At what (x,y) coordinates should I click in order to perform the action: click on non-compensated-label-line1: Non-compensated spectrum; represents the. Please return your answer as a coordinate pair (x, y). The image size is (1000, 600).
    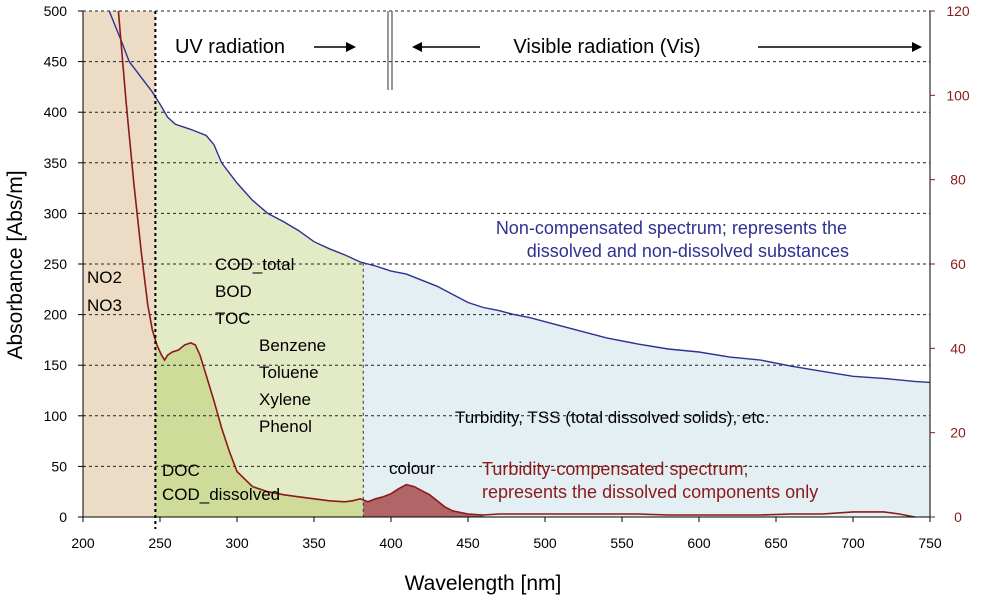
    Looking at the image, I should click on (671, 228).